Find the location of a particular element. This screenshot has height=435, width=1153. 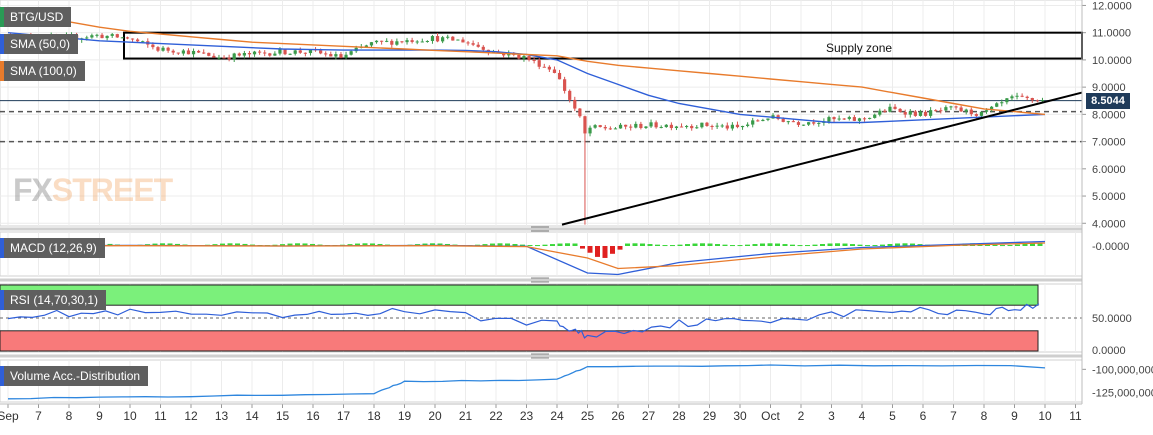

x-tick-label: 7 is located at coordinates (38, 416).